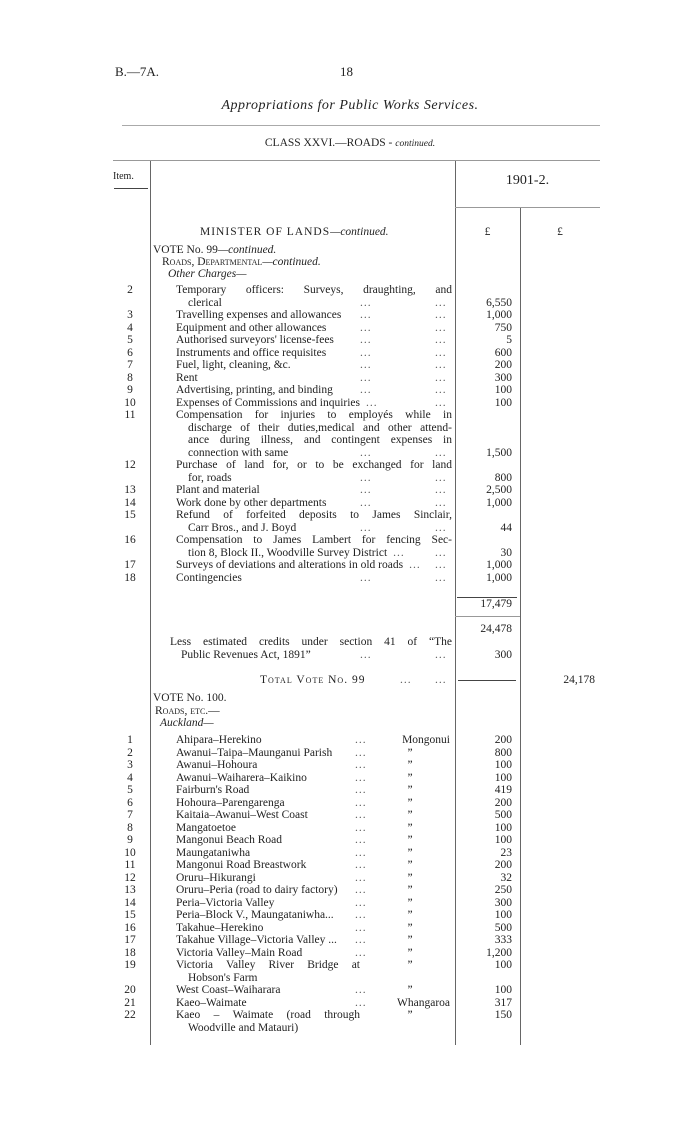 Image resolution: width=700 pixels, height=1148 pixels. What do you see at coordinates (251, 502) in the screenshot?
I see `item-description: Work done by other departments` at bounding box center [251, 502].